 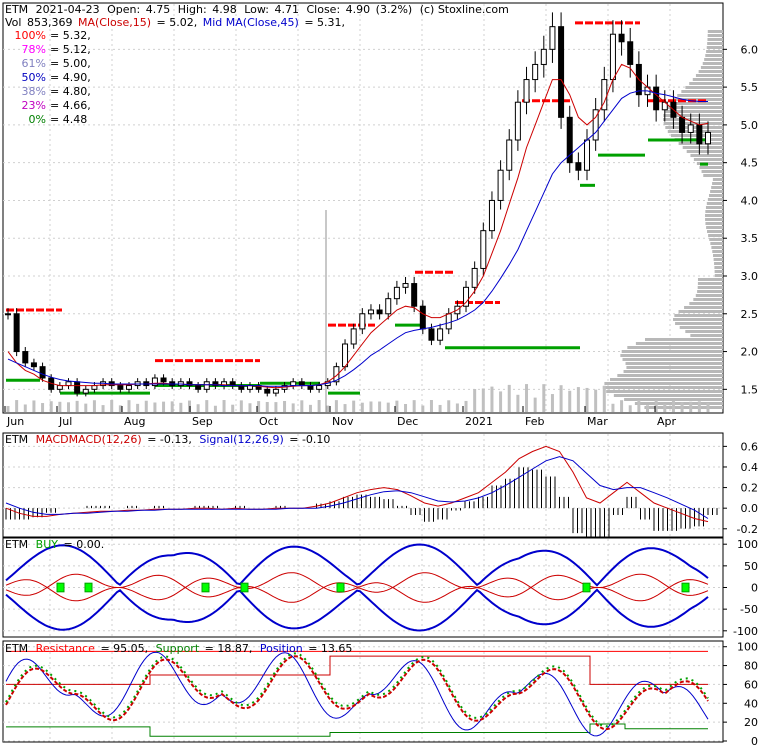 What do you see at coordinates (750, 389) in the screenshot?
I see `y-tick-label: 1.5` at bounding box center [750, 389].